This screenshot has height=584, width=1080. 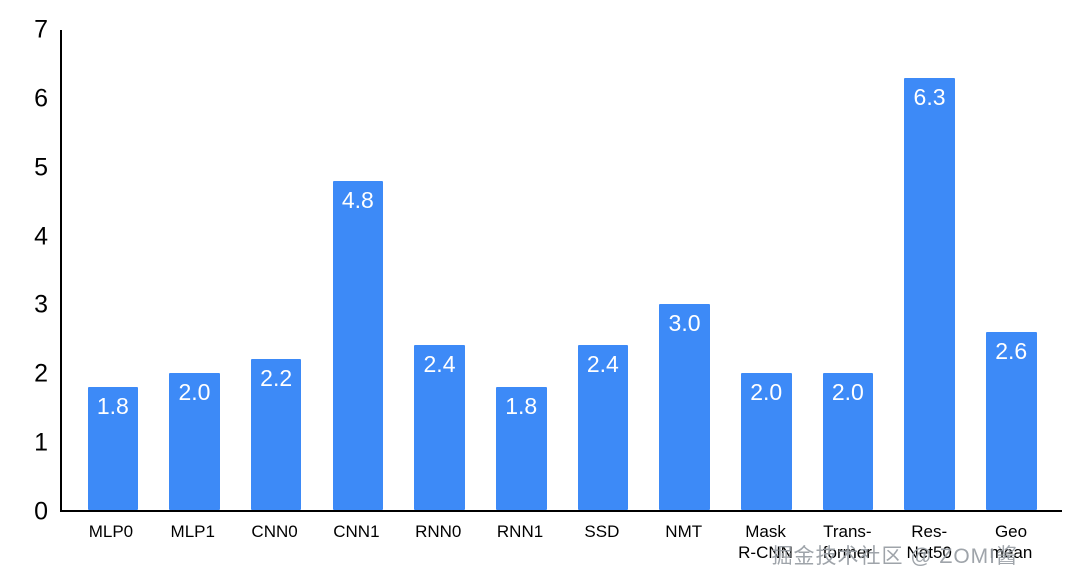 I want to click on y-tick-label: 0, so click(x=41, y=511).